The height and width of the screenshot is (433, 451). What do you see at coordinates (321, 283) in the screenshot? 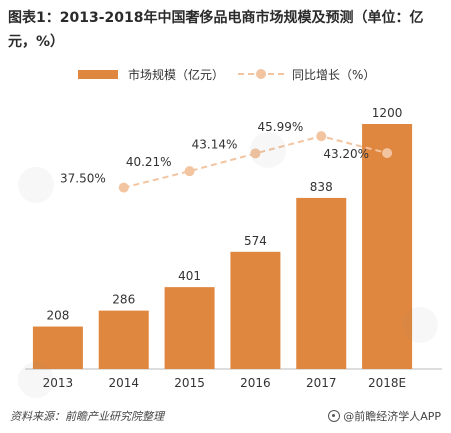
I see `bar-2017` at bounding box center [321, 283].